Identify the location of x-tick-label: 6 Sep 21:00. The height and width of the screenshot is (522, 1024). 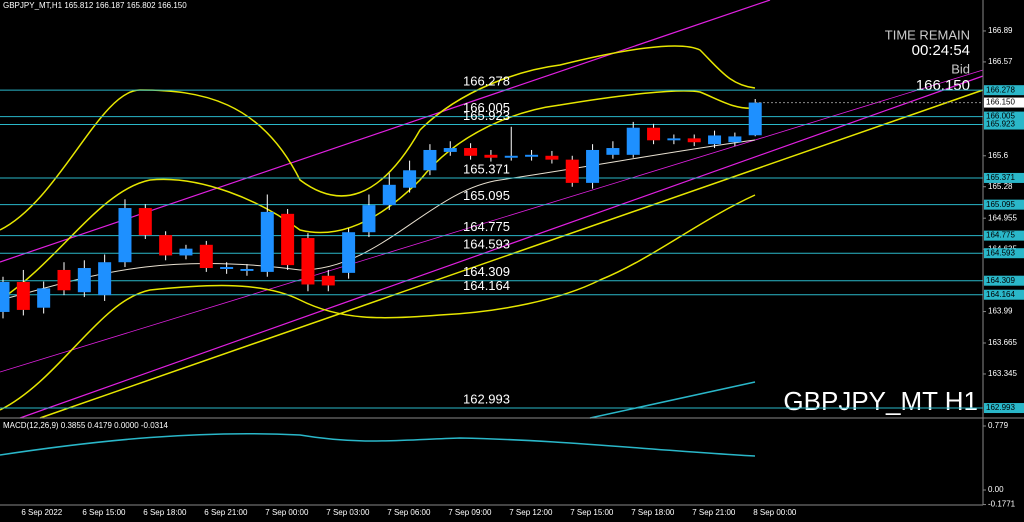
(226, 512).